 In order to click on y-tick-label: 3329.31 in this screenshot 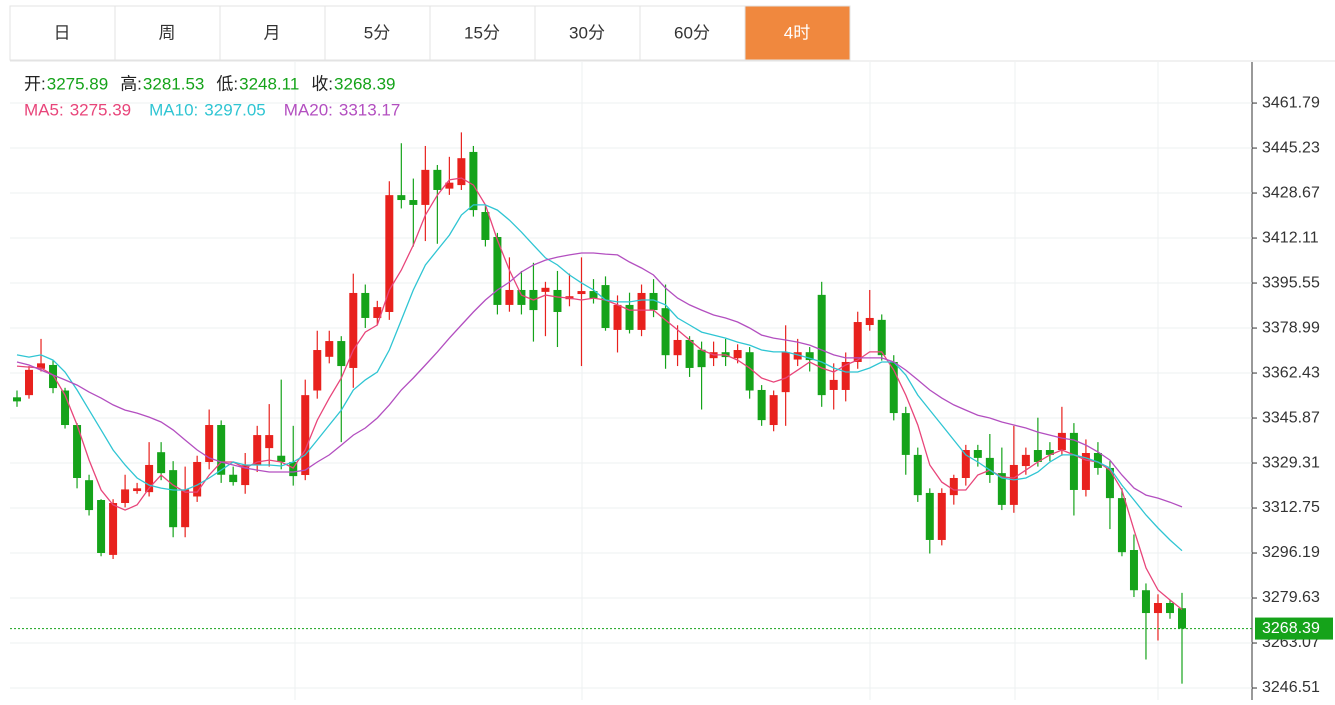, I will do `click(1291, 462)`.